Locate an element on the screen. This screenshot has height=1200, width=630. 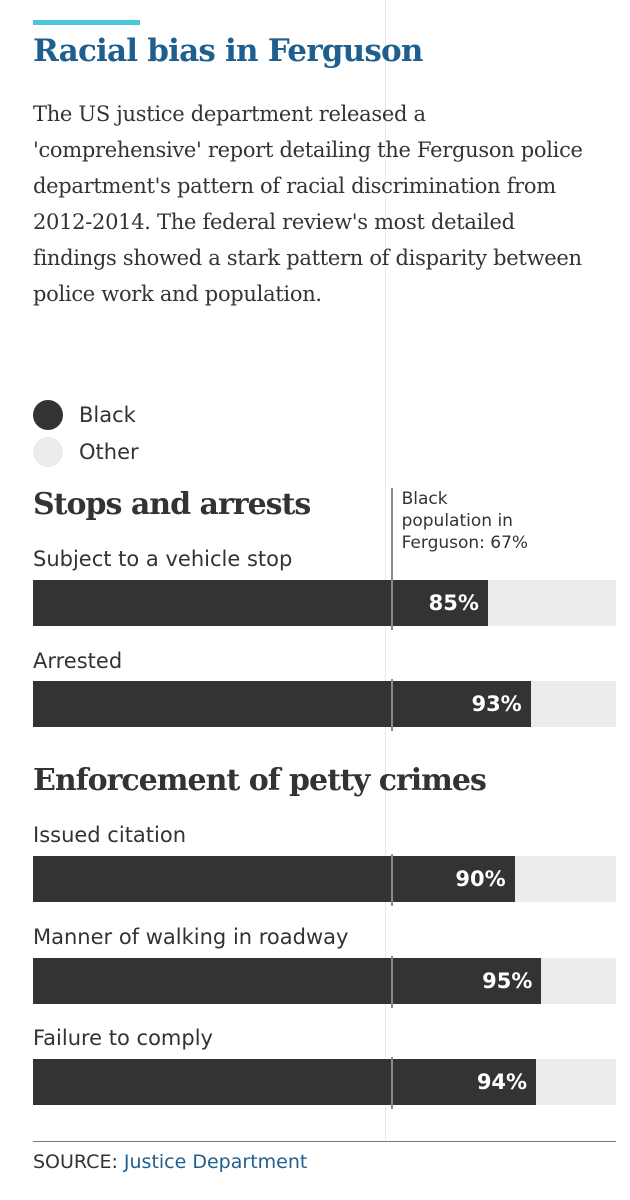
legend: Black Other is located at coordinates (86, 433).